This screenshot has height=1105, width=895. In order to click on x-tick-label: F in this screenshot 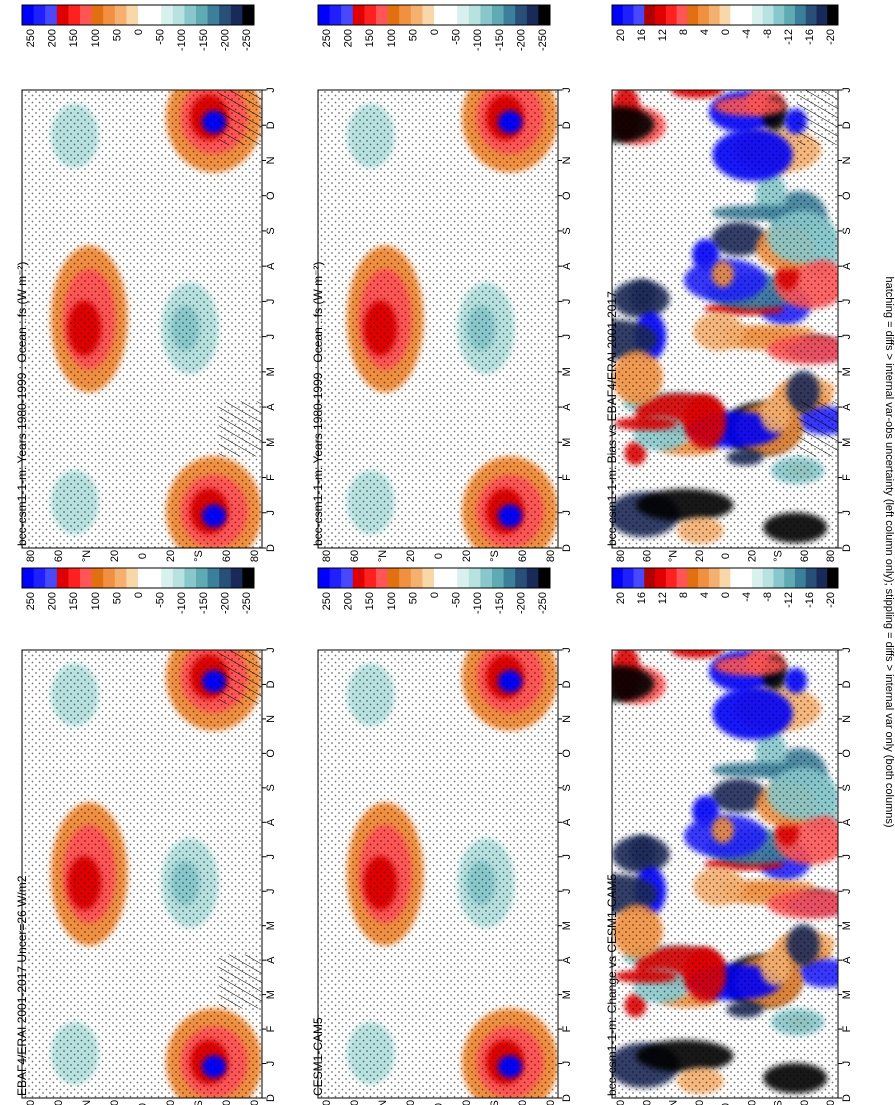, I will do `click(567, 477)`.